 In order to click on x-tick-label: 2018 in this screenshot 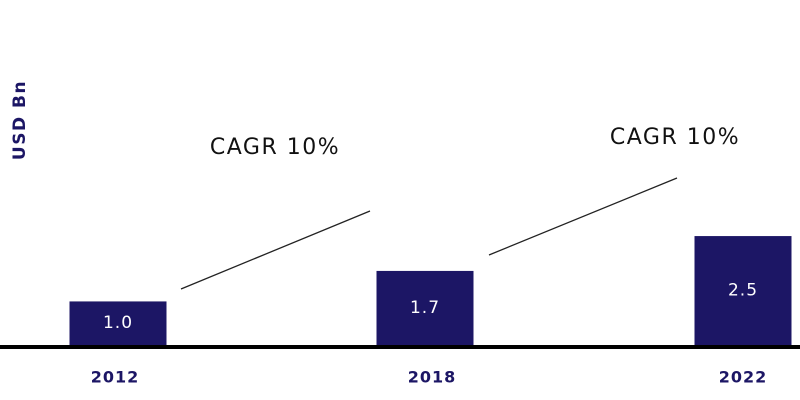, I will do `click(432, 377)`.